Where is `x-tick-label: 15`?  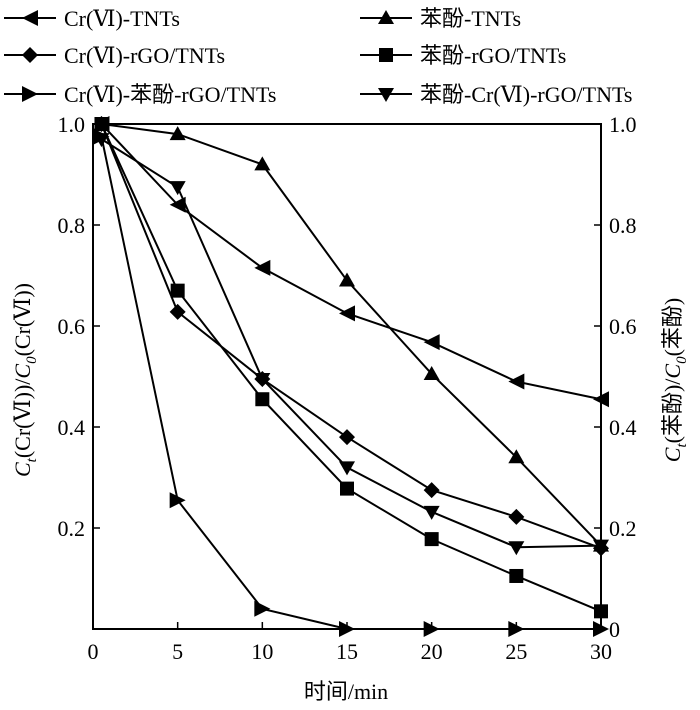 x-tick-label: 15 is located at coordinates (347, 651).